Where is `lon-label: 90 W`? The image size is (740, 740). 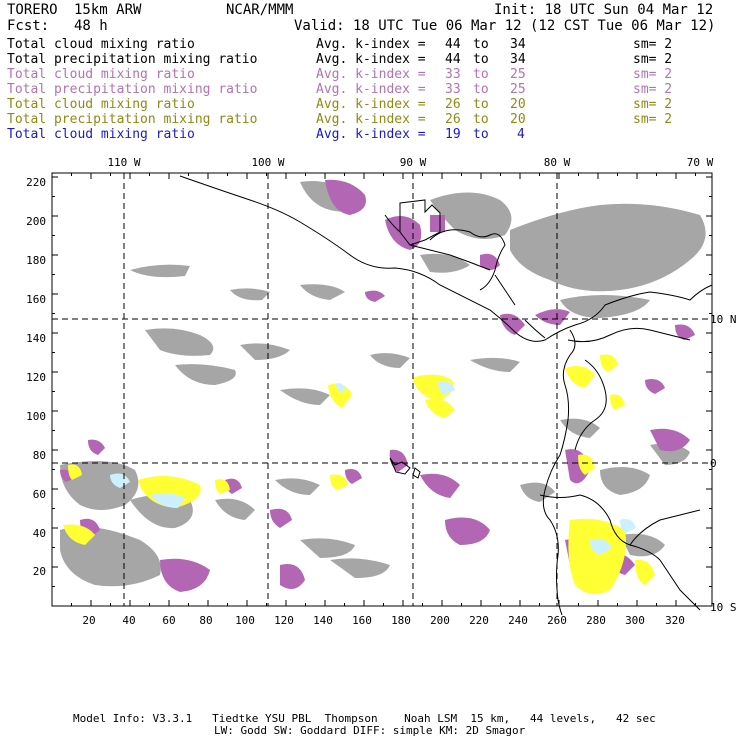 lon-label: 90 W is located at coordinates (413, 162).